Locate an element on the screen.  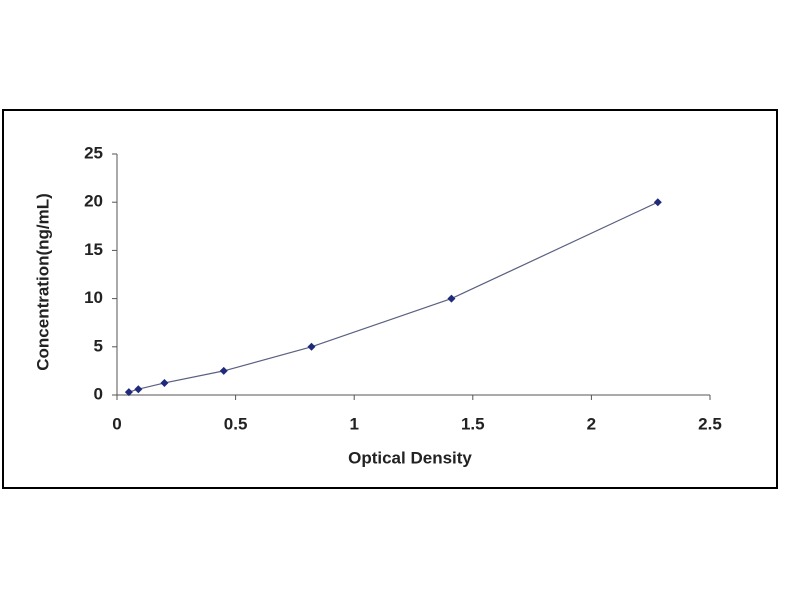
y-tick-label: 0 is located at coordinates (98, 393).